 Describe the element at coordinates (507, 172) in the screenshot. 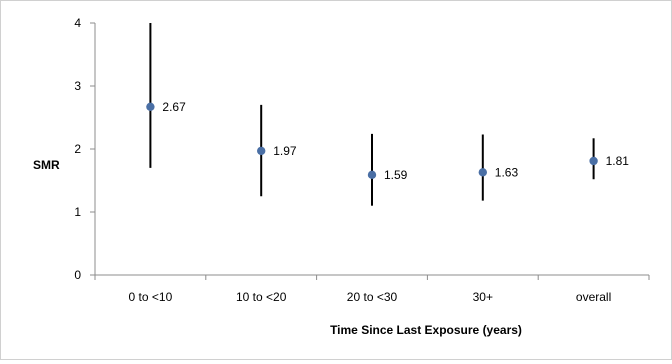

I see `data-label: 1.63` at that location.